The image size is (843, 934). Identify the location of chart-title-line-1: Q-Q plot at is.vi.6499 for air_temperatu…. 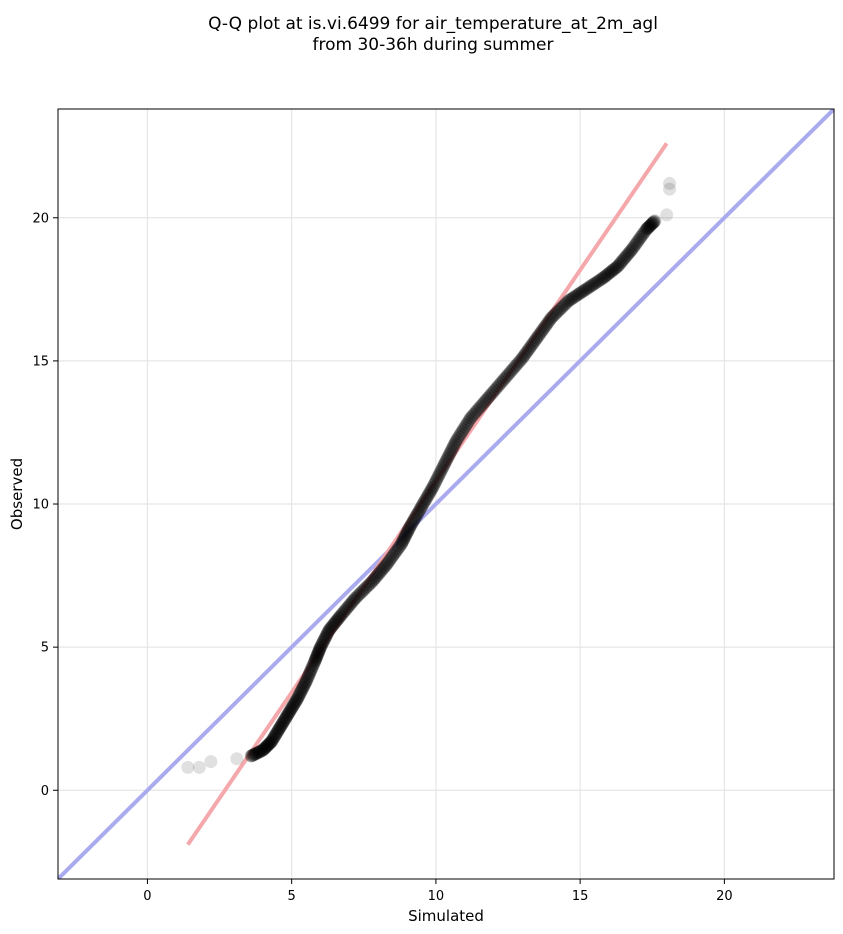
(433, 24).